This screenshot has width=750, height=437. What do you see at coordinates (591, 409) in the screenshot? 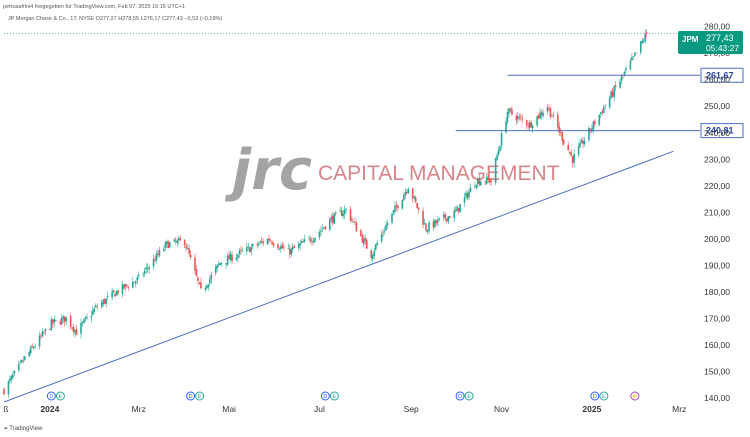
I see `x-tick-label: 2025` at bounding box center [591, 409].